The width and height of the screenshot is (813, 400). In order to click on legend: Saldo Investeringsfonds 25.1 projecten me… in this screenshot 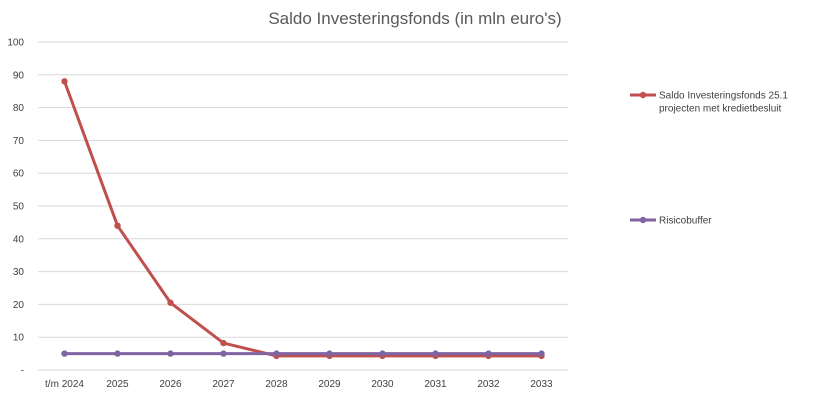, I will do `click(709, 159)`.